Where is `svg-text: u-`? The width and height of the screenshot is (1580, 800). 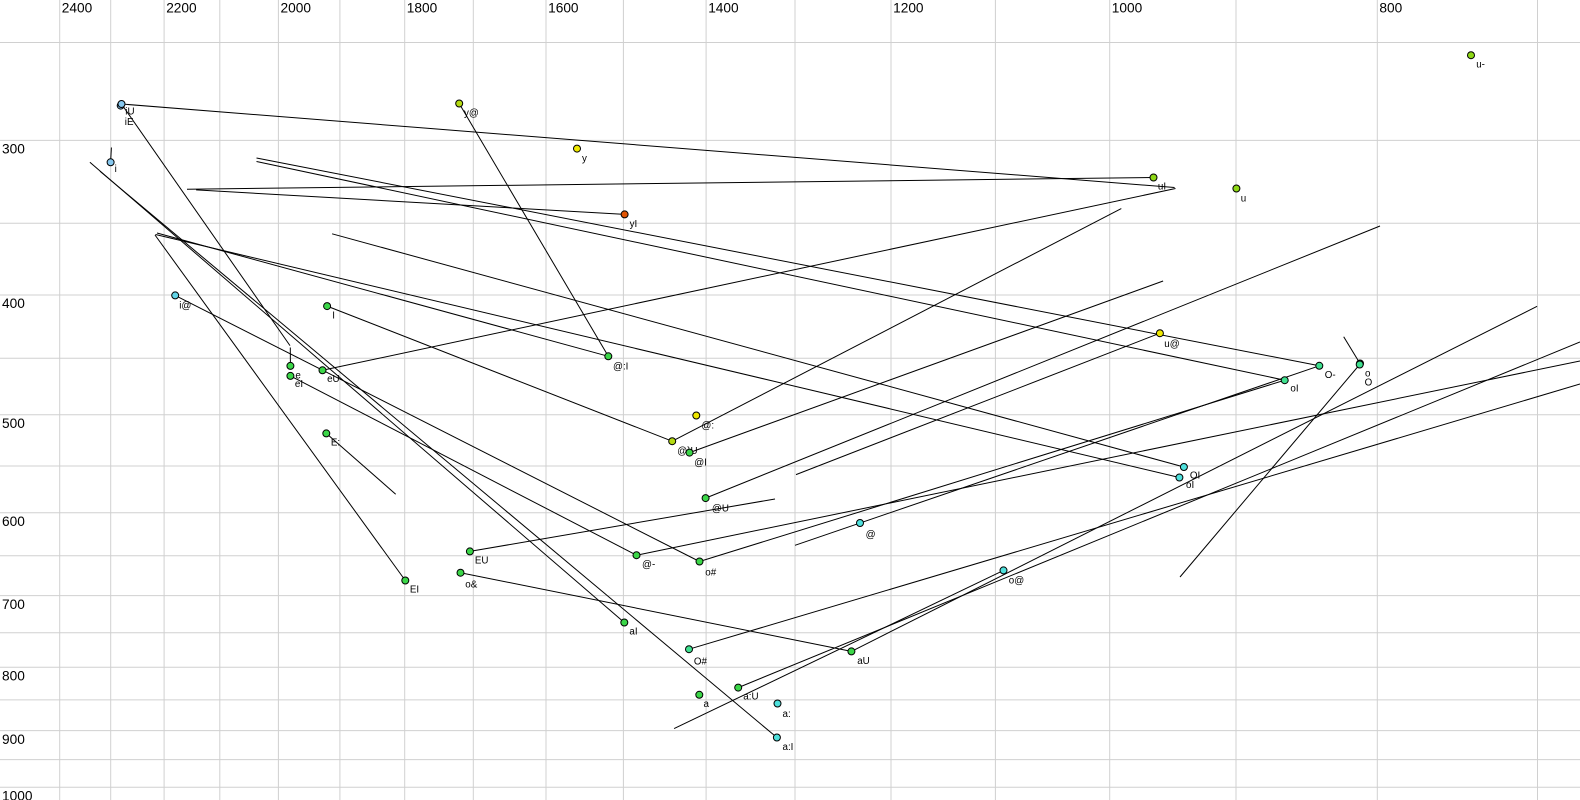 svg-text: u- is located at coordinates (1480, 65).